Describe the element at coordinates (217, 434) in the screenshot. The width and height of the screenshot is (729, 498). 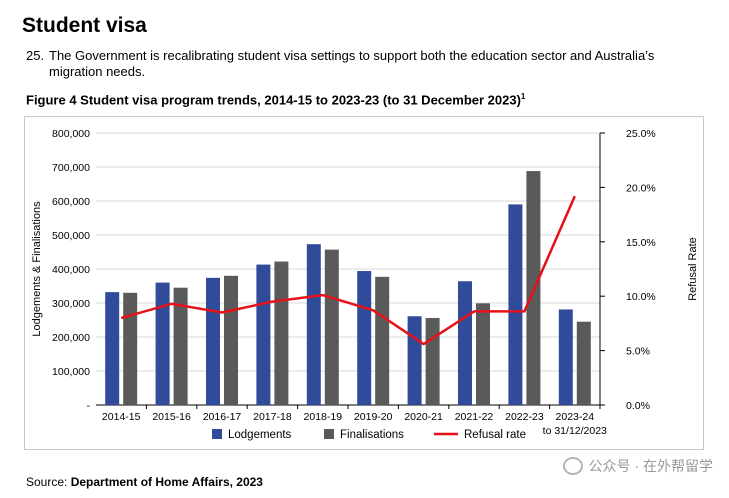
I see `legend-swatch-lodgements` at that location.